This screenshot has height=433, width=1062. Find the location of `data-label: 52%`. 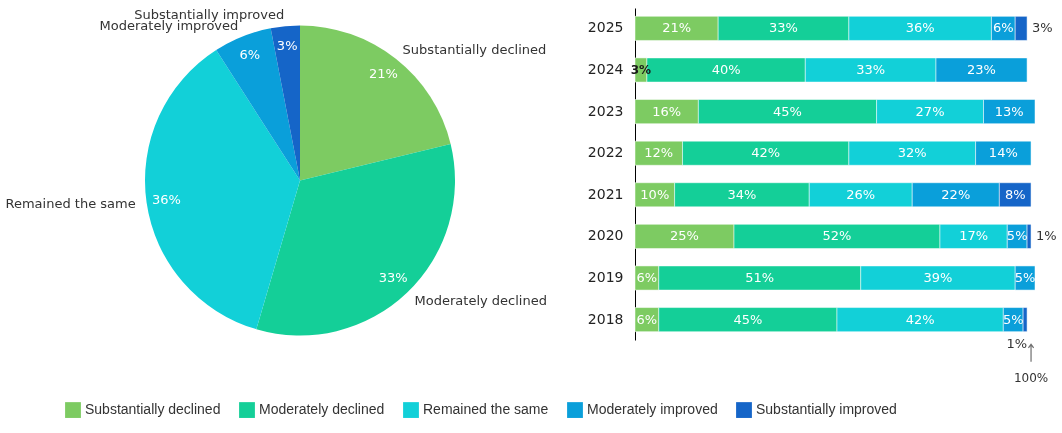

data-label: 52% is located at coordinates (837, 236).